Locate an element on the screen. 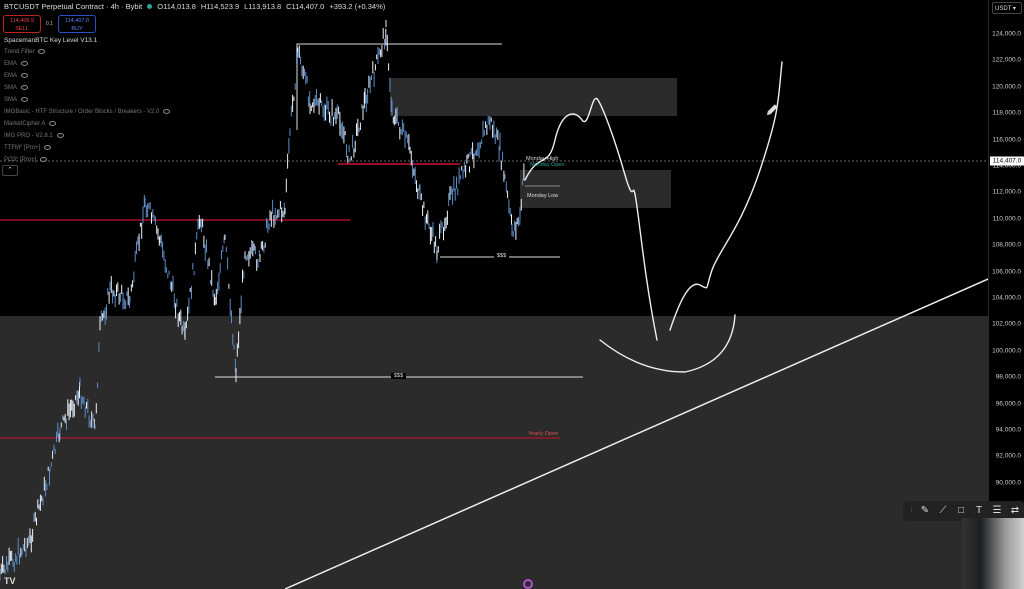 This screenshot has height=589, width=1024. price-tick-label: 122,000.0 is located at coordinates (1006, 60).